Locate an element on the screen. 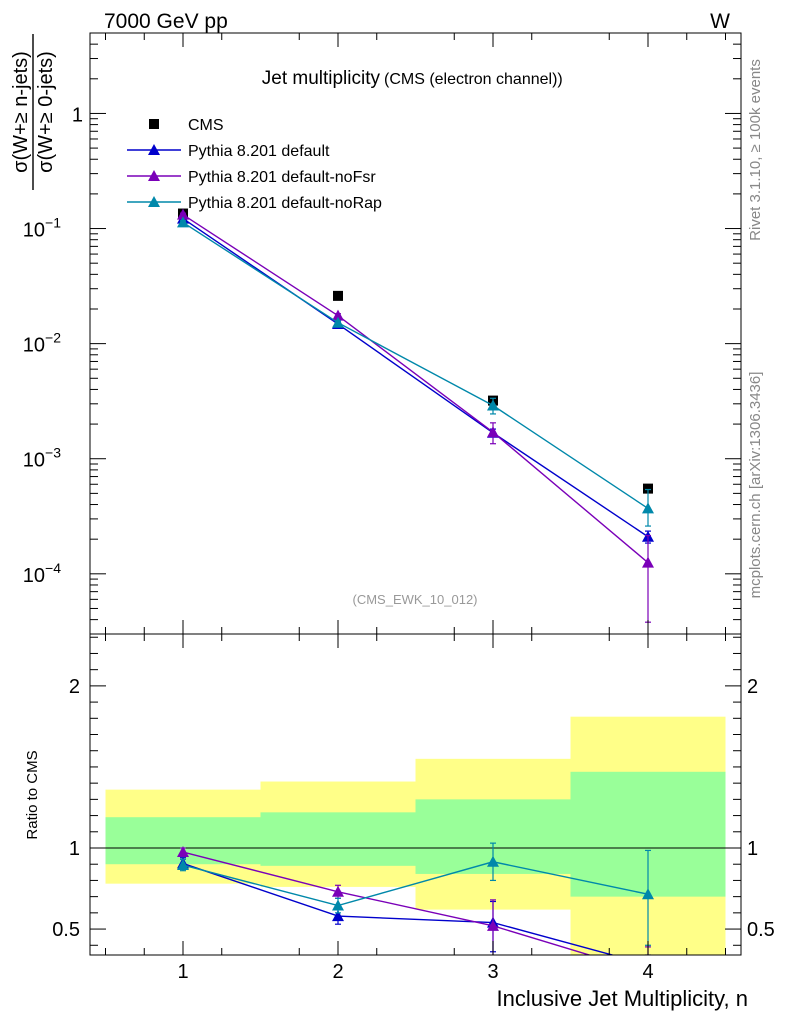 This screenshot has height=1024, width=786. chart-subtitle: (CMS (electron channel)) is located at coordinates (473, 79).